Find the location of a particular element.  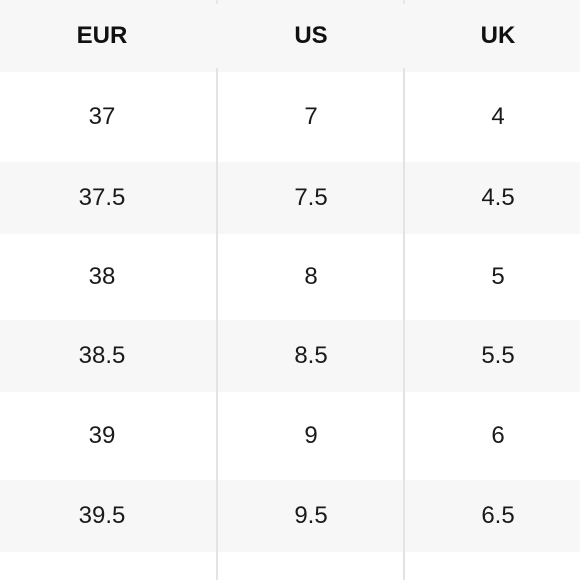

cell-eur: 38 is located at coordinates (102, 276).